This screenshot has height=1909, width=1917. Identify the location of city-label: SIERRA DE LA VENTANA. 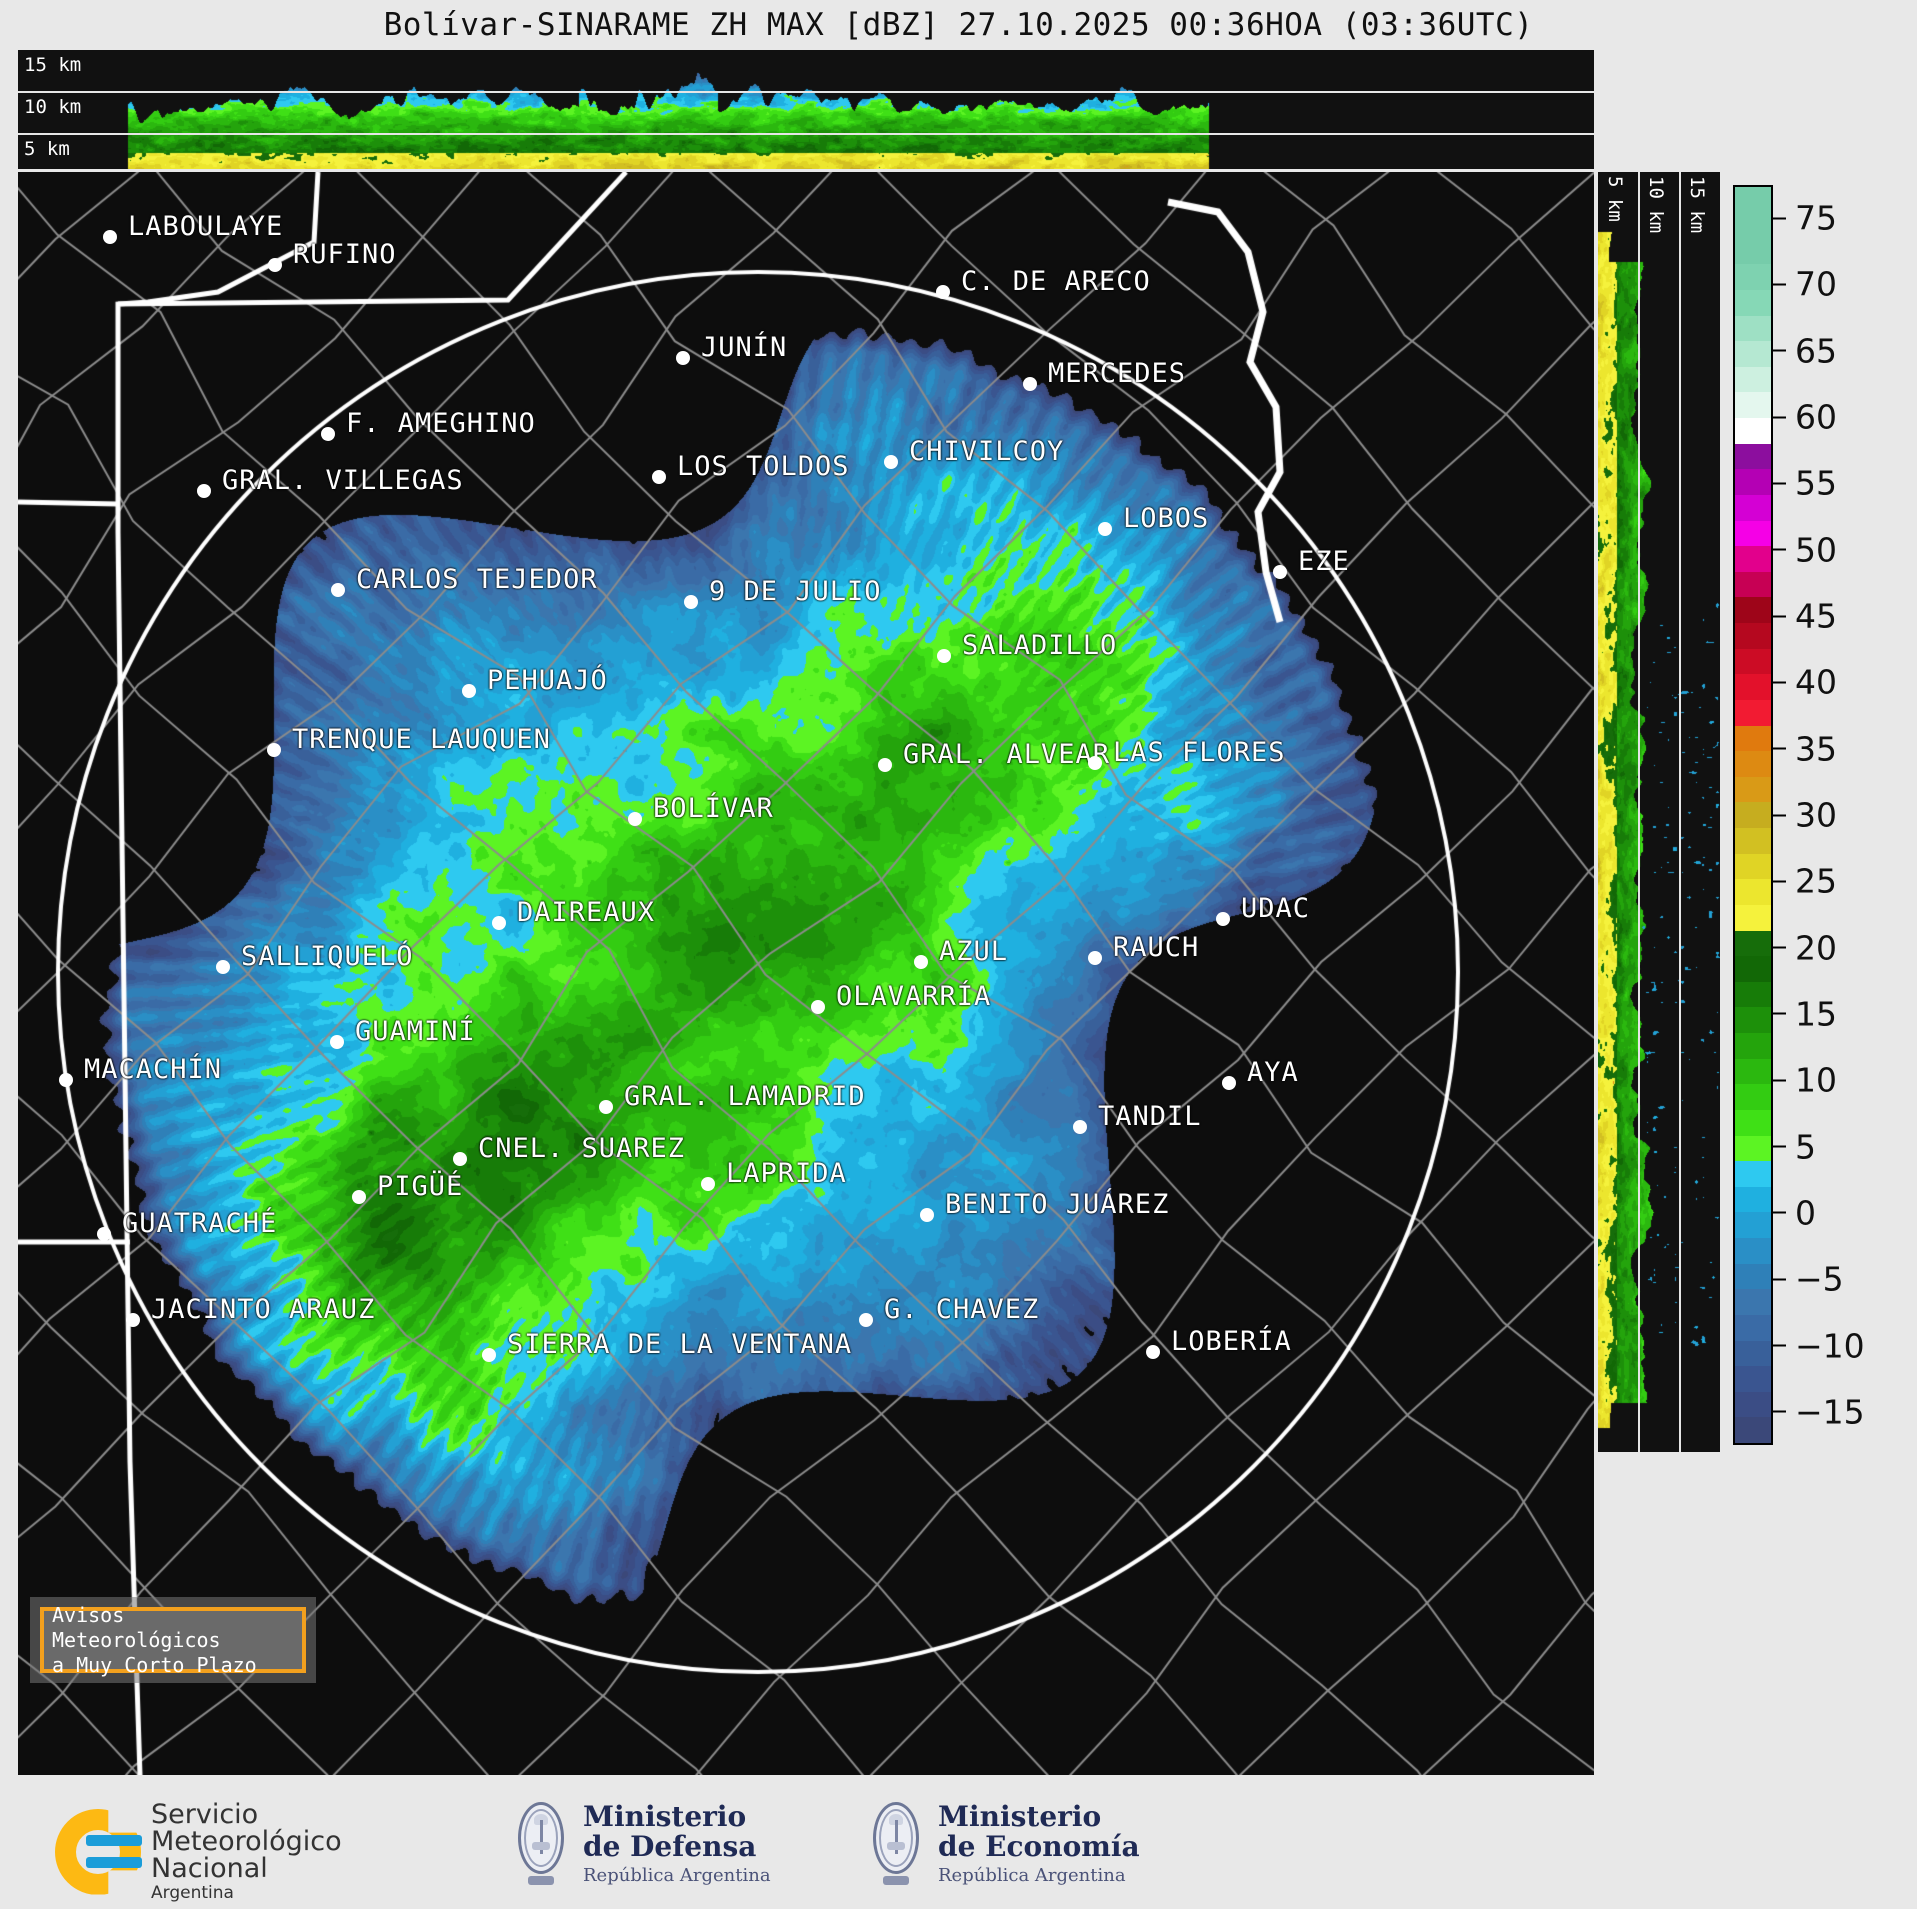
(680, 1344).